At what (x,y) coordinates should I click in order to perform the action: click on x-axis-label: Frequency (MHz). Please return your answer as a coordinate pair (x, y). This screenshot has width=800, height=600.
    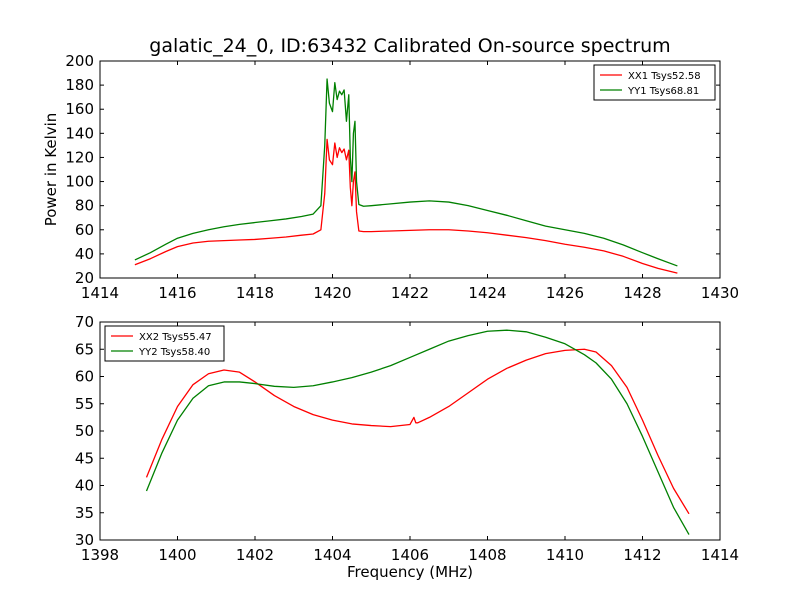
    Looking at the image, I should click on (410, 572).